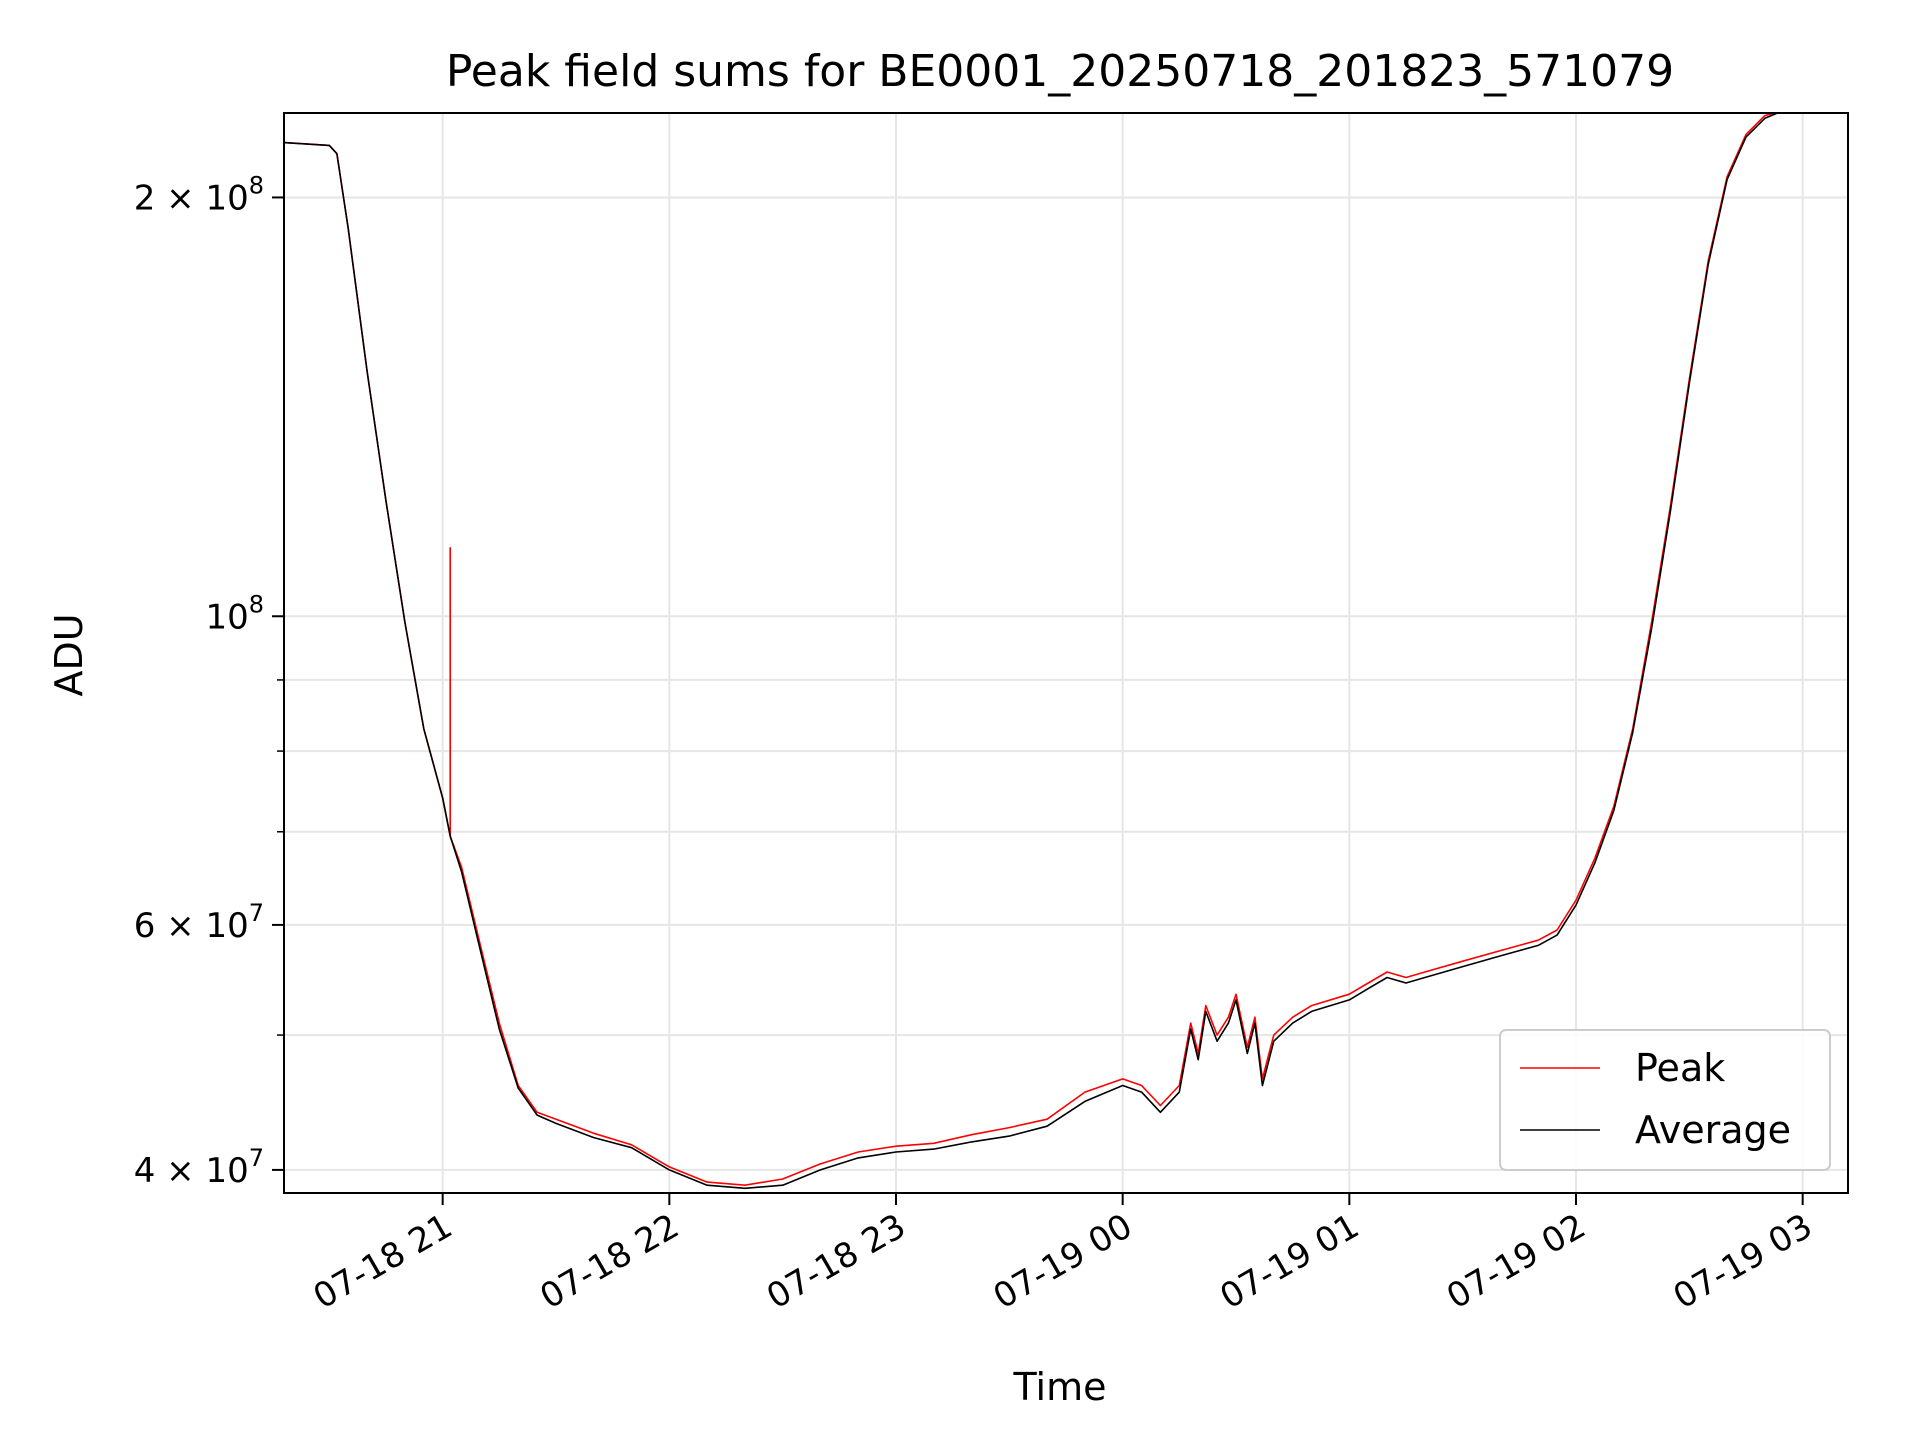  What do you see at coordinates (234, 613) in the screenshot?
I see `y-tick-label: 108` at bounding box center [234, 613].